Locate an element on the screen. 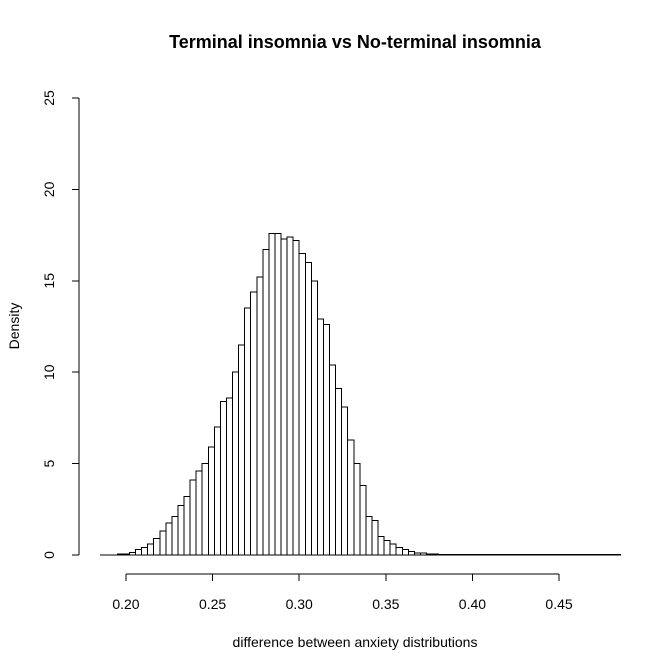  x-axis-label: difference between anxiety distributions is located at coordinates (355, 642).